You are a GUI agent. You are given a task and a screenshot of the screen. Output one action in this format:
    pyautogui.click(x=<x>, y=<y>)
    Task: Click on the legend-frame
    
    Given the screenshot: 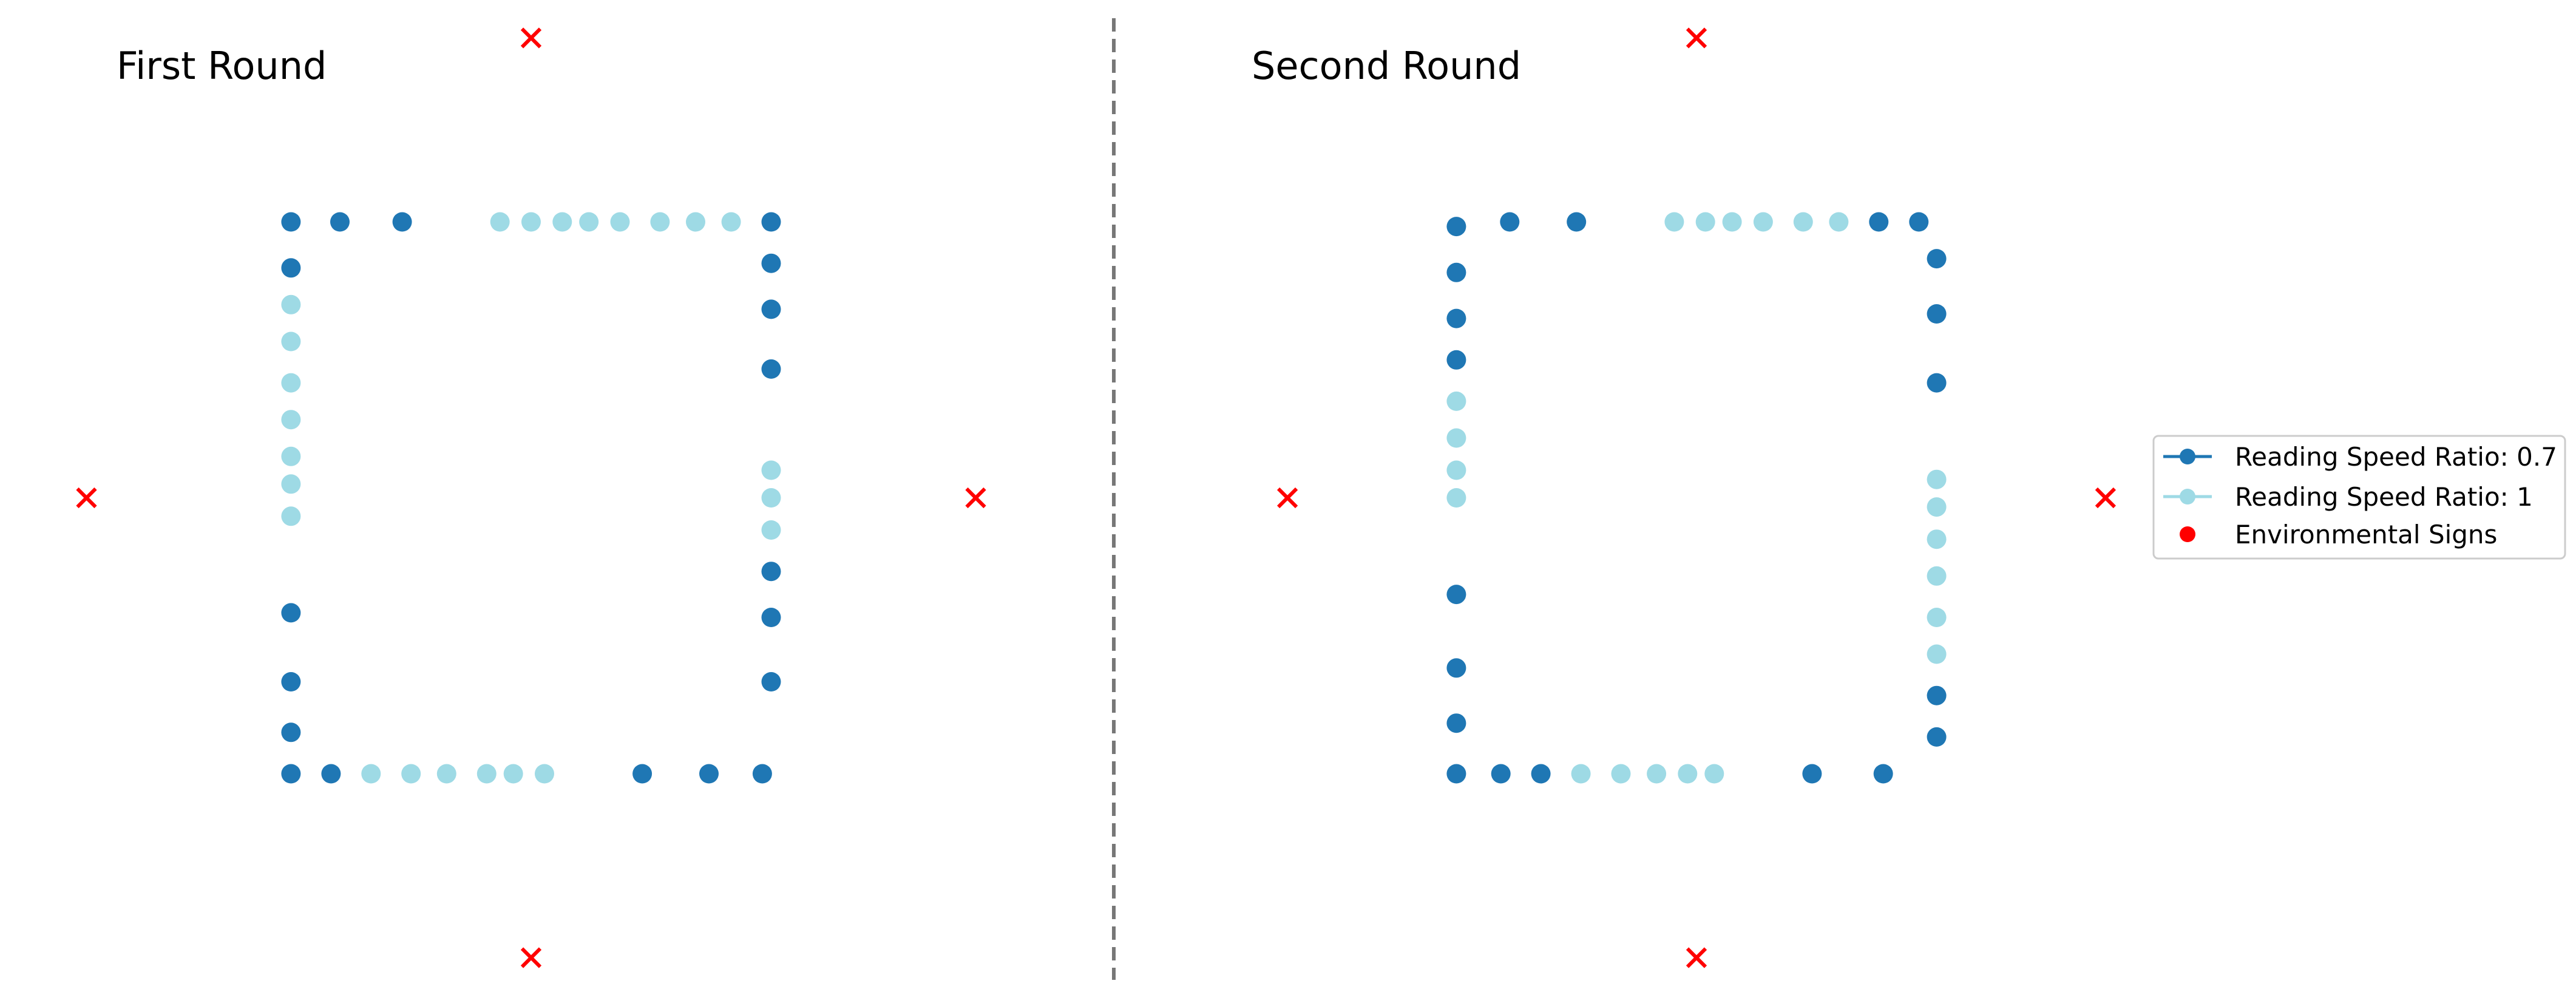 What is the action you would take?
    pyautogui.click(x=2359, y=497)
    